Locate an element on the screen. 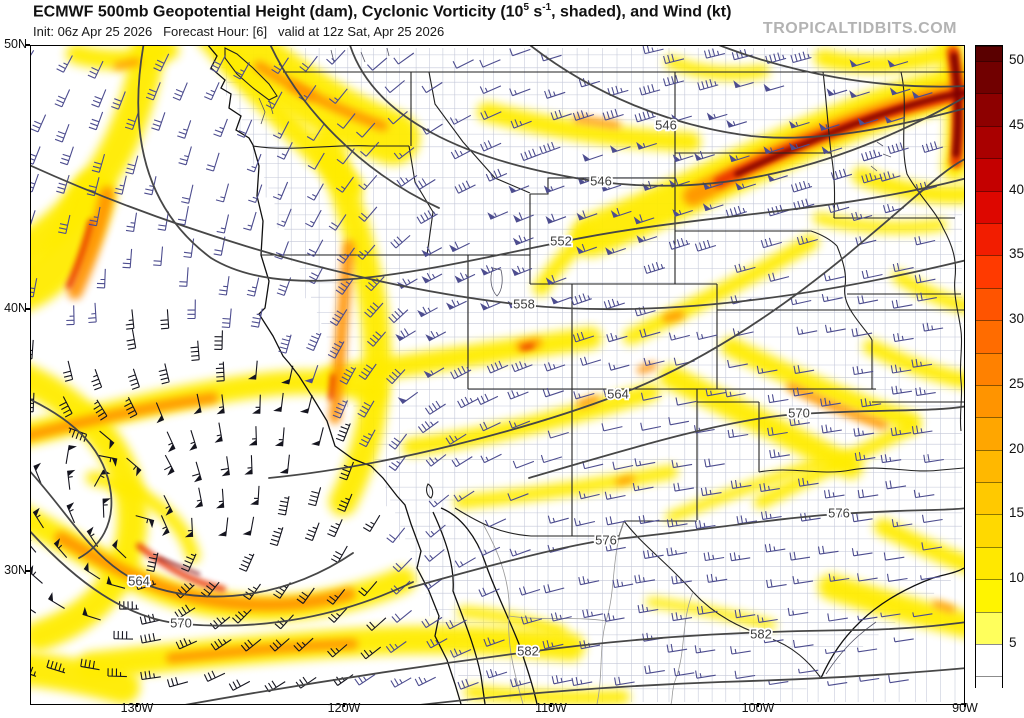  lat-label: 30N is located at coordinates (15, 570).